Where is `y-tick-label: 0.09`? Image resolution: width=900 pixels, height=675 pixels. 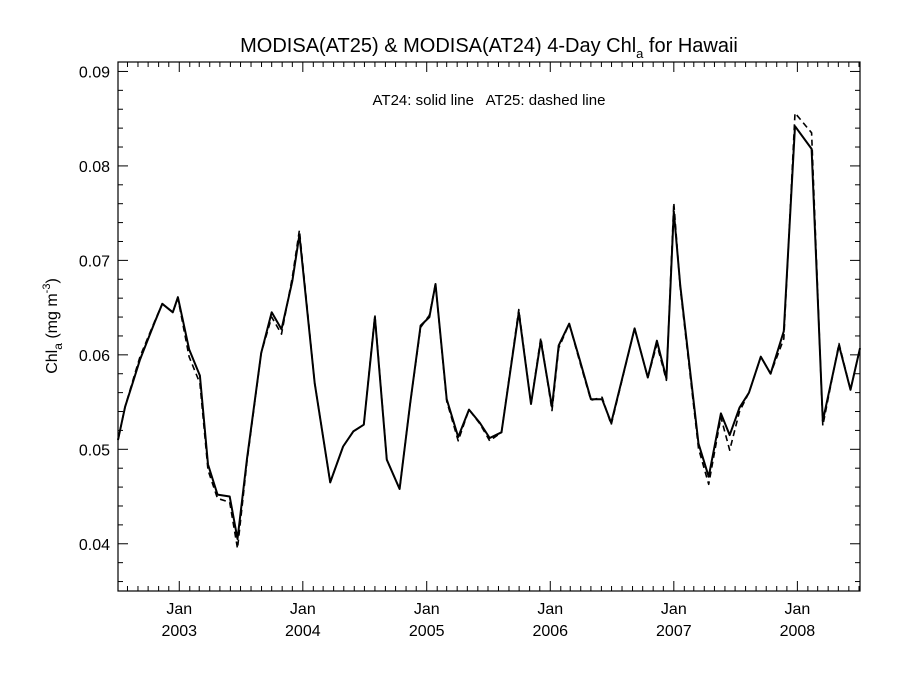
y-tick-label: 0.09 is located at coordinates (94, 72).